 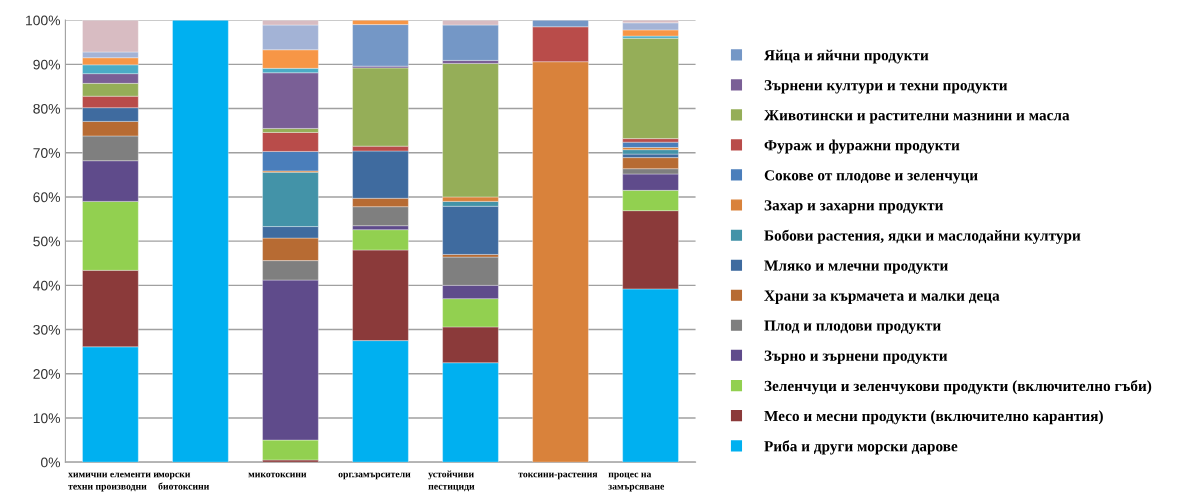 What do you see at coordinates (51, 462) in the screenshot?
I see `y-tick-label: 0%` at bounding box center [51, 462].